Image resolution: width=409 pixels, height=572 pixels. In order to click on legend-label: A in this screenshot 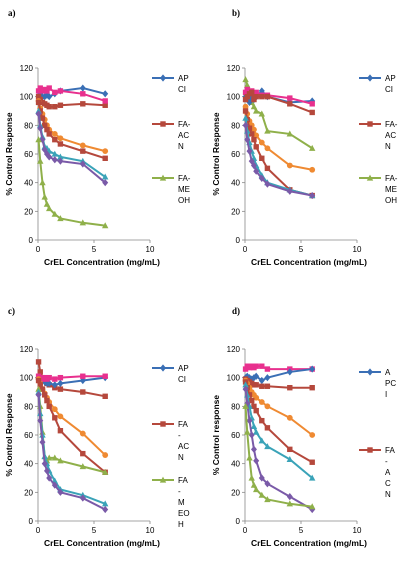, I will do `click(388, 472)`.